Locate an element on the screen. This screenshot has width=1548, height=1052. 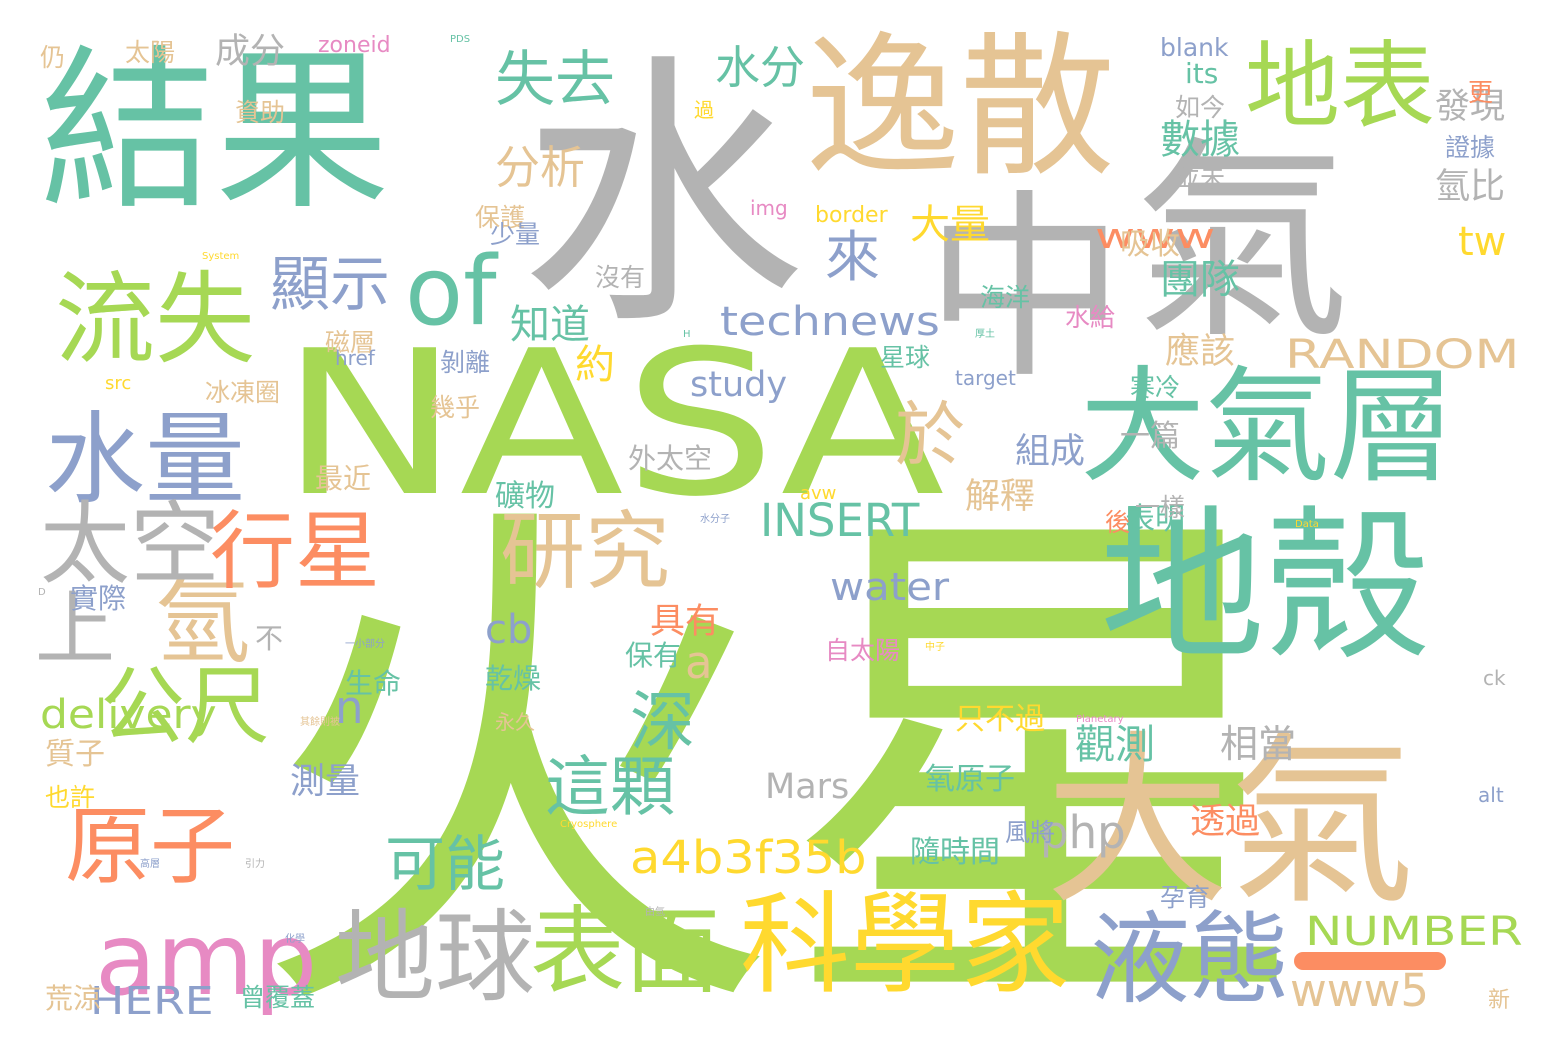
cloud-word: a4b3f35b is located at coordinates (748, 857).